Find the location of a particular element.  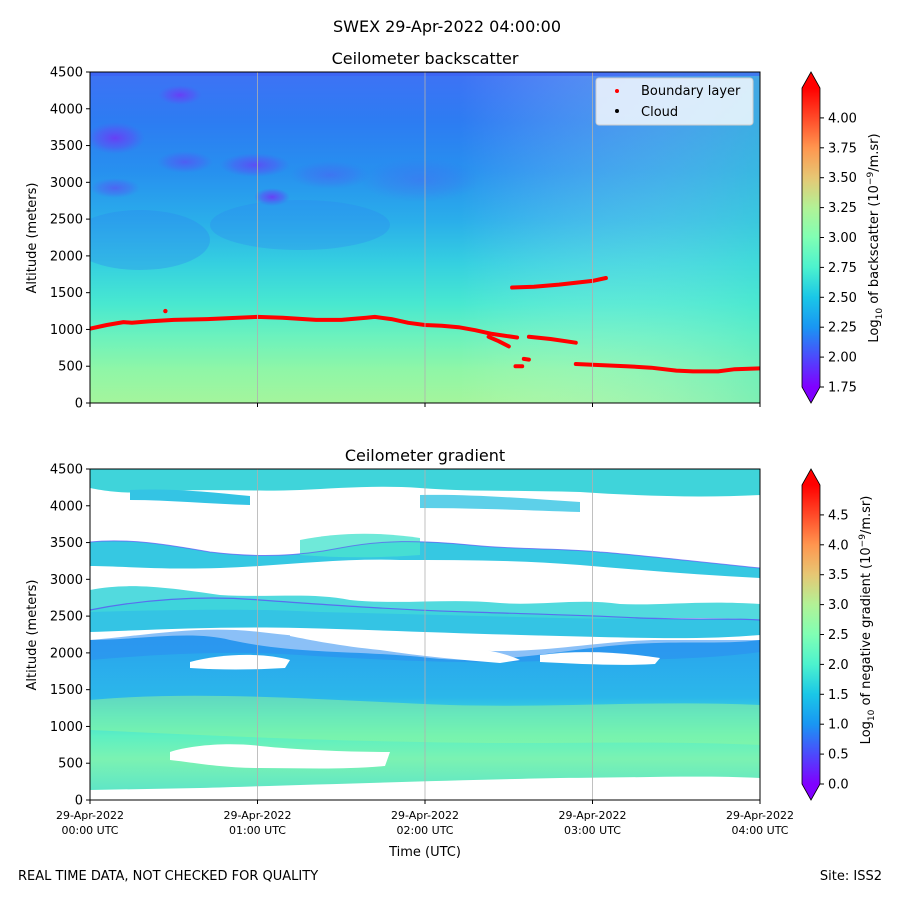

bottom-gridlines is located at coordinates (425, 634).